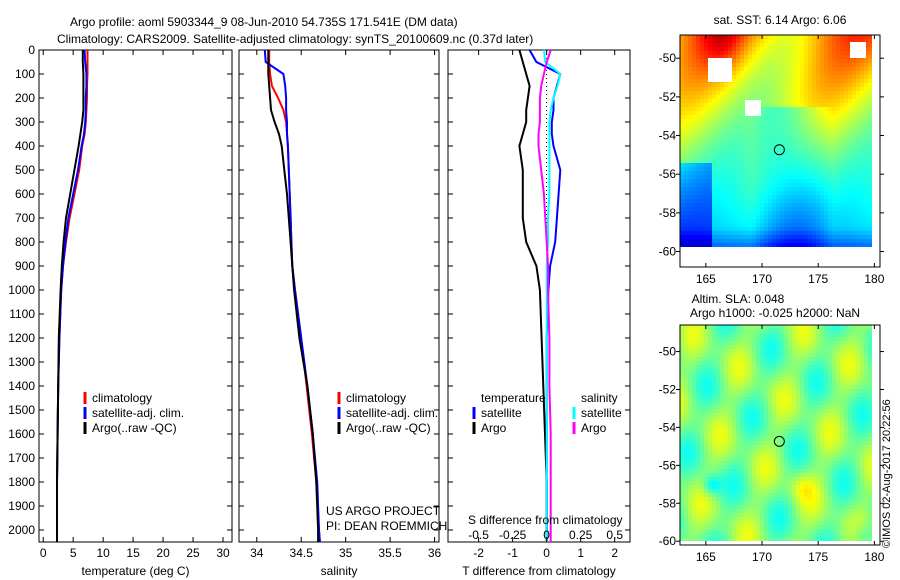 The width and height of the screenshot is (900, 580). Describe the element at coordinates (292, 296) in the screenshot. I see `series-line-satellite-adj-clim-` at that location.